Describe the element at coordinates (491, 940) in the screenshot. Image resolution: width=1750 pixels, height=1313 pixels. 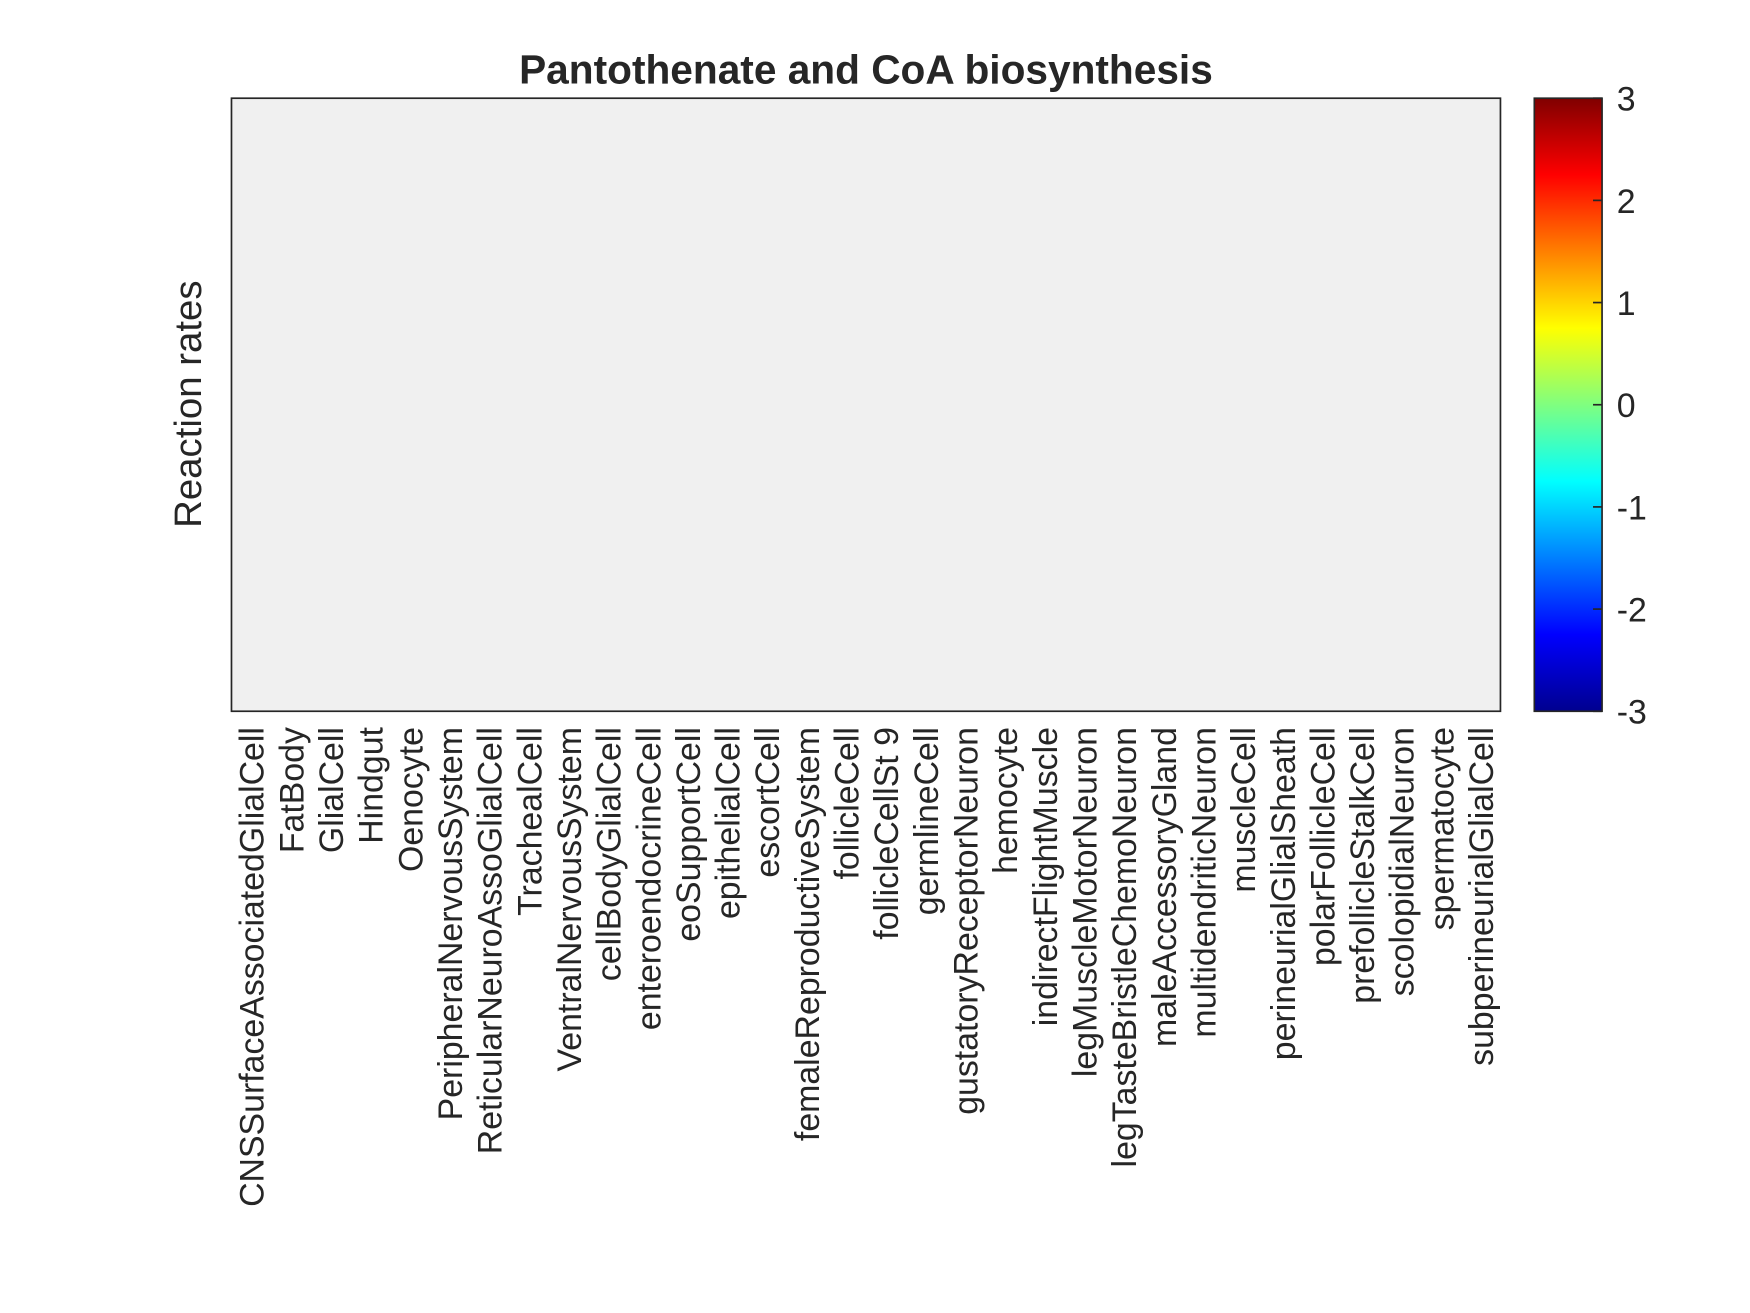
I see `x-tick-label: ReticularNeuroAssoGlialCell` at that location.